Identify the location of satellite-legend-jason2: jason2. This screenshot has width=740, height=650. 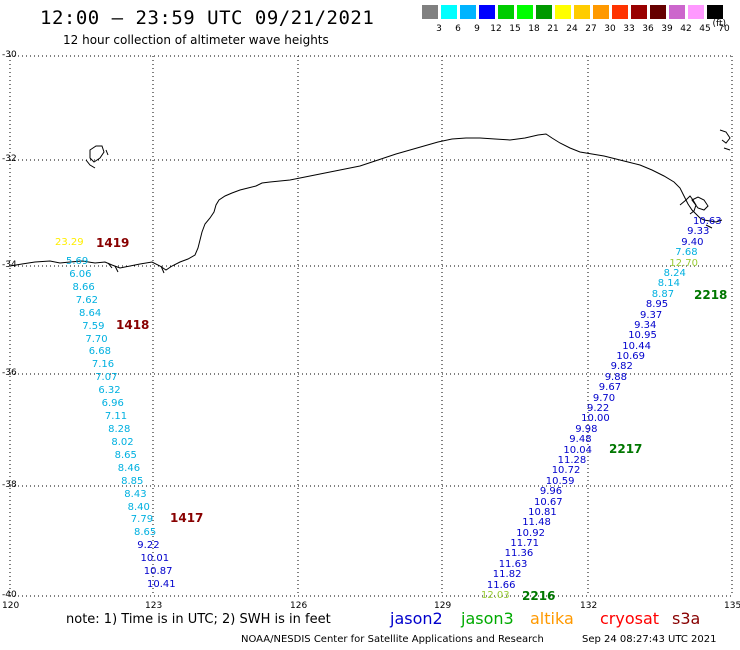
(416, 618).